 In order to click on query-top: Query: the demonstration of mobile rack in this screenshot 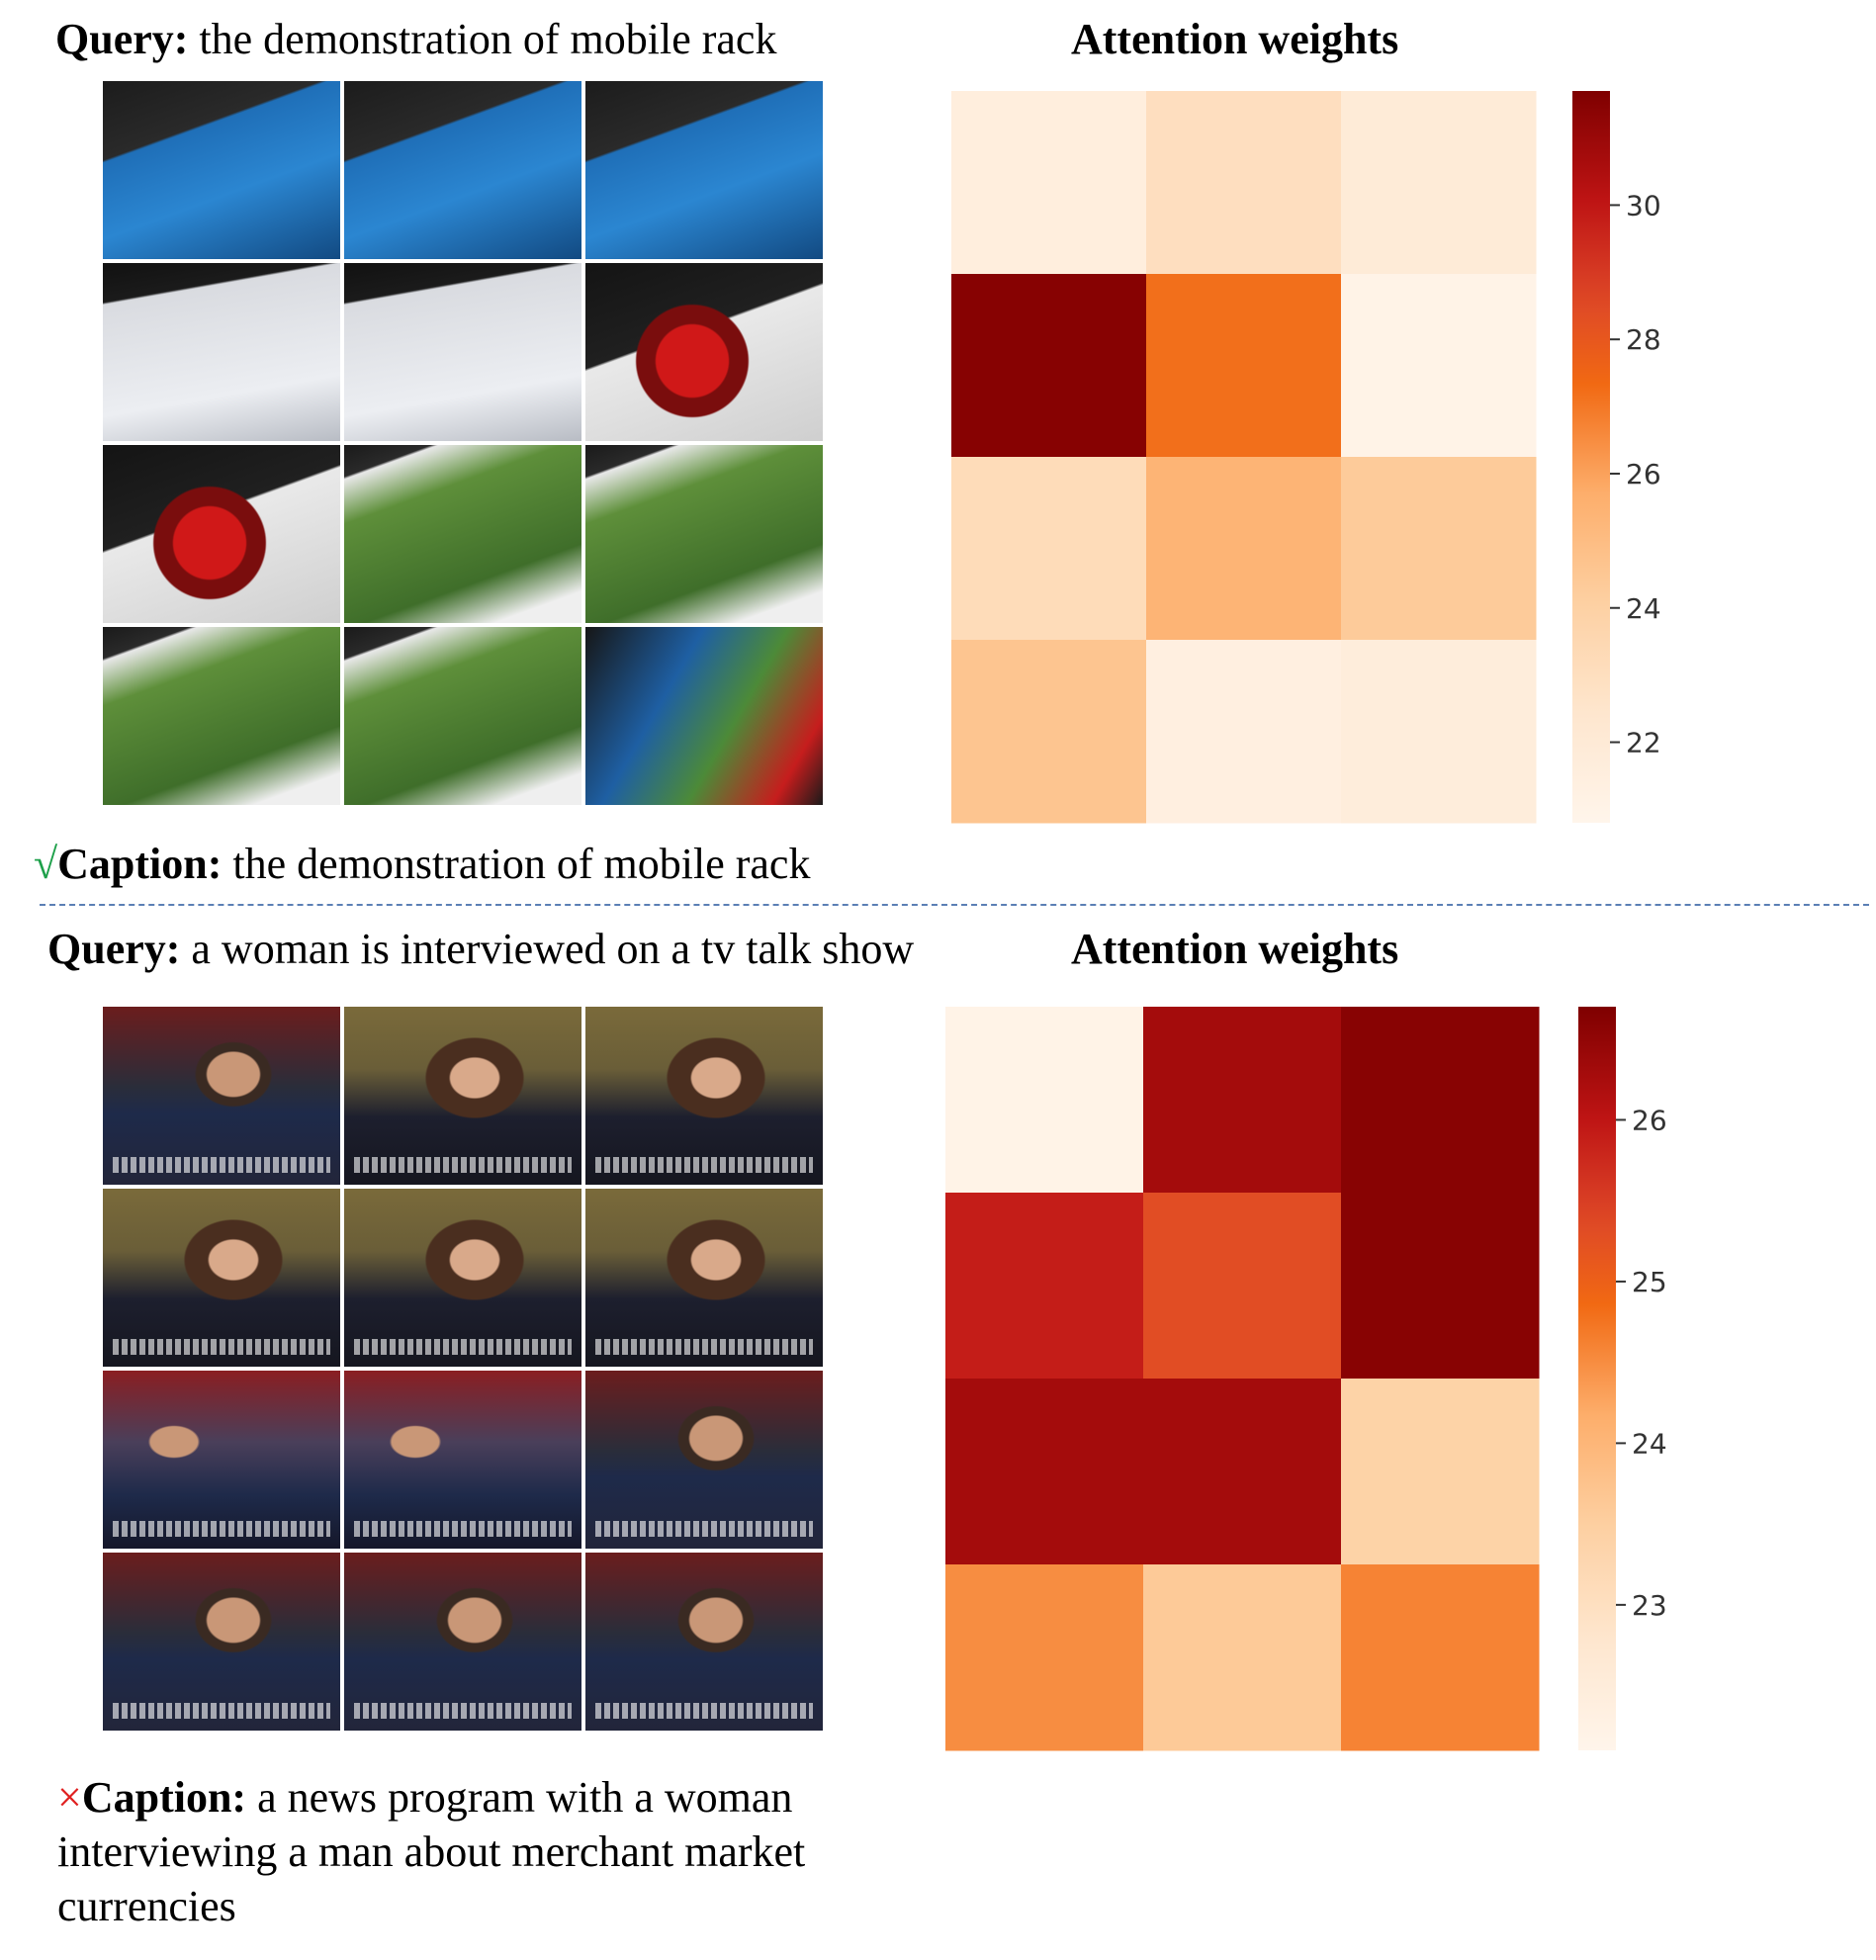, I will do `click(416, 39)`.